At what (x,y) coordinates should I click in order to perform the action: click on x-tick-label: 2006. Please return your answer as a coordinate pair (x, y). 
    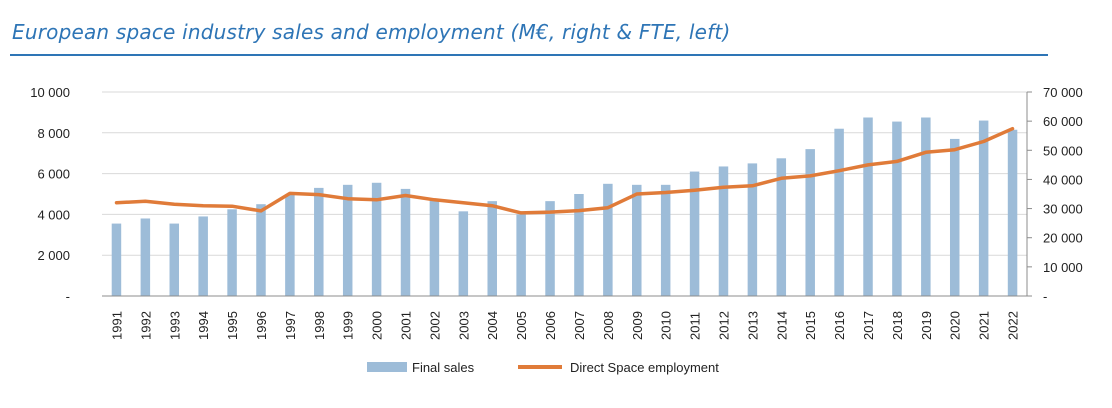
    Looking at the image, I should click on (550, 325).